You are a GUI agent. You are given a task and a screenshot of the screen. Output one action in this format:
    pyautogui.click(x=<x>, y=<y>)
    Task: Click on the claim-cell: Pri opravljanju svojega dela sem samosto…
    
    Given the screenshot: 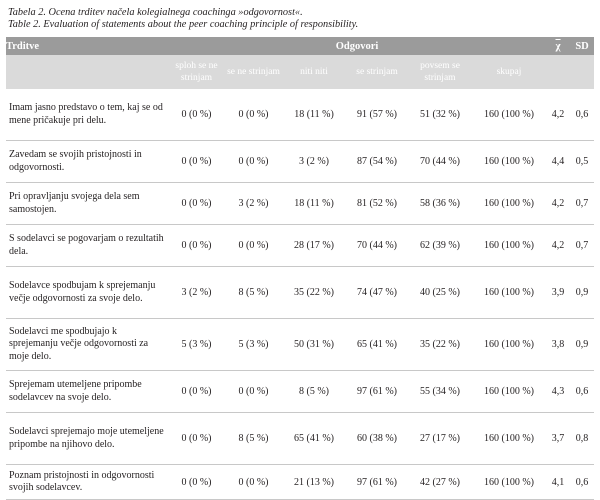 What is the action you would take?
    pyautogui.click(x=87, y=203)
    